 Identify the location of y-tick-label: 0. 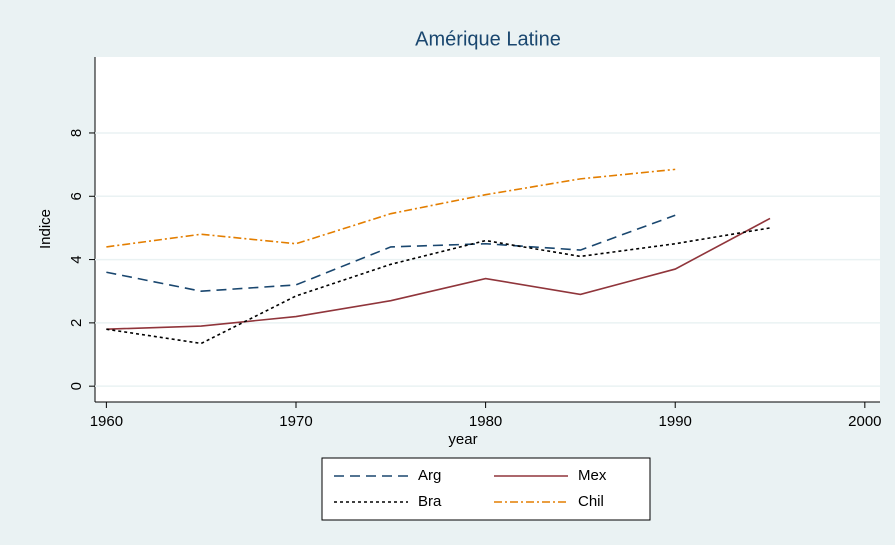
(76, 386).